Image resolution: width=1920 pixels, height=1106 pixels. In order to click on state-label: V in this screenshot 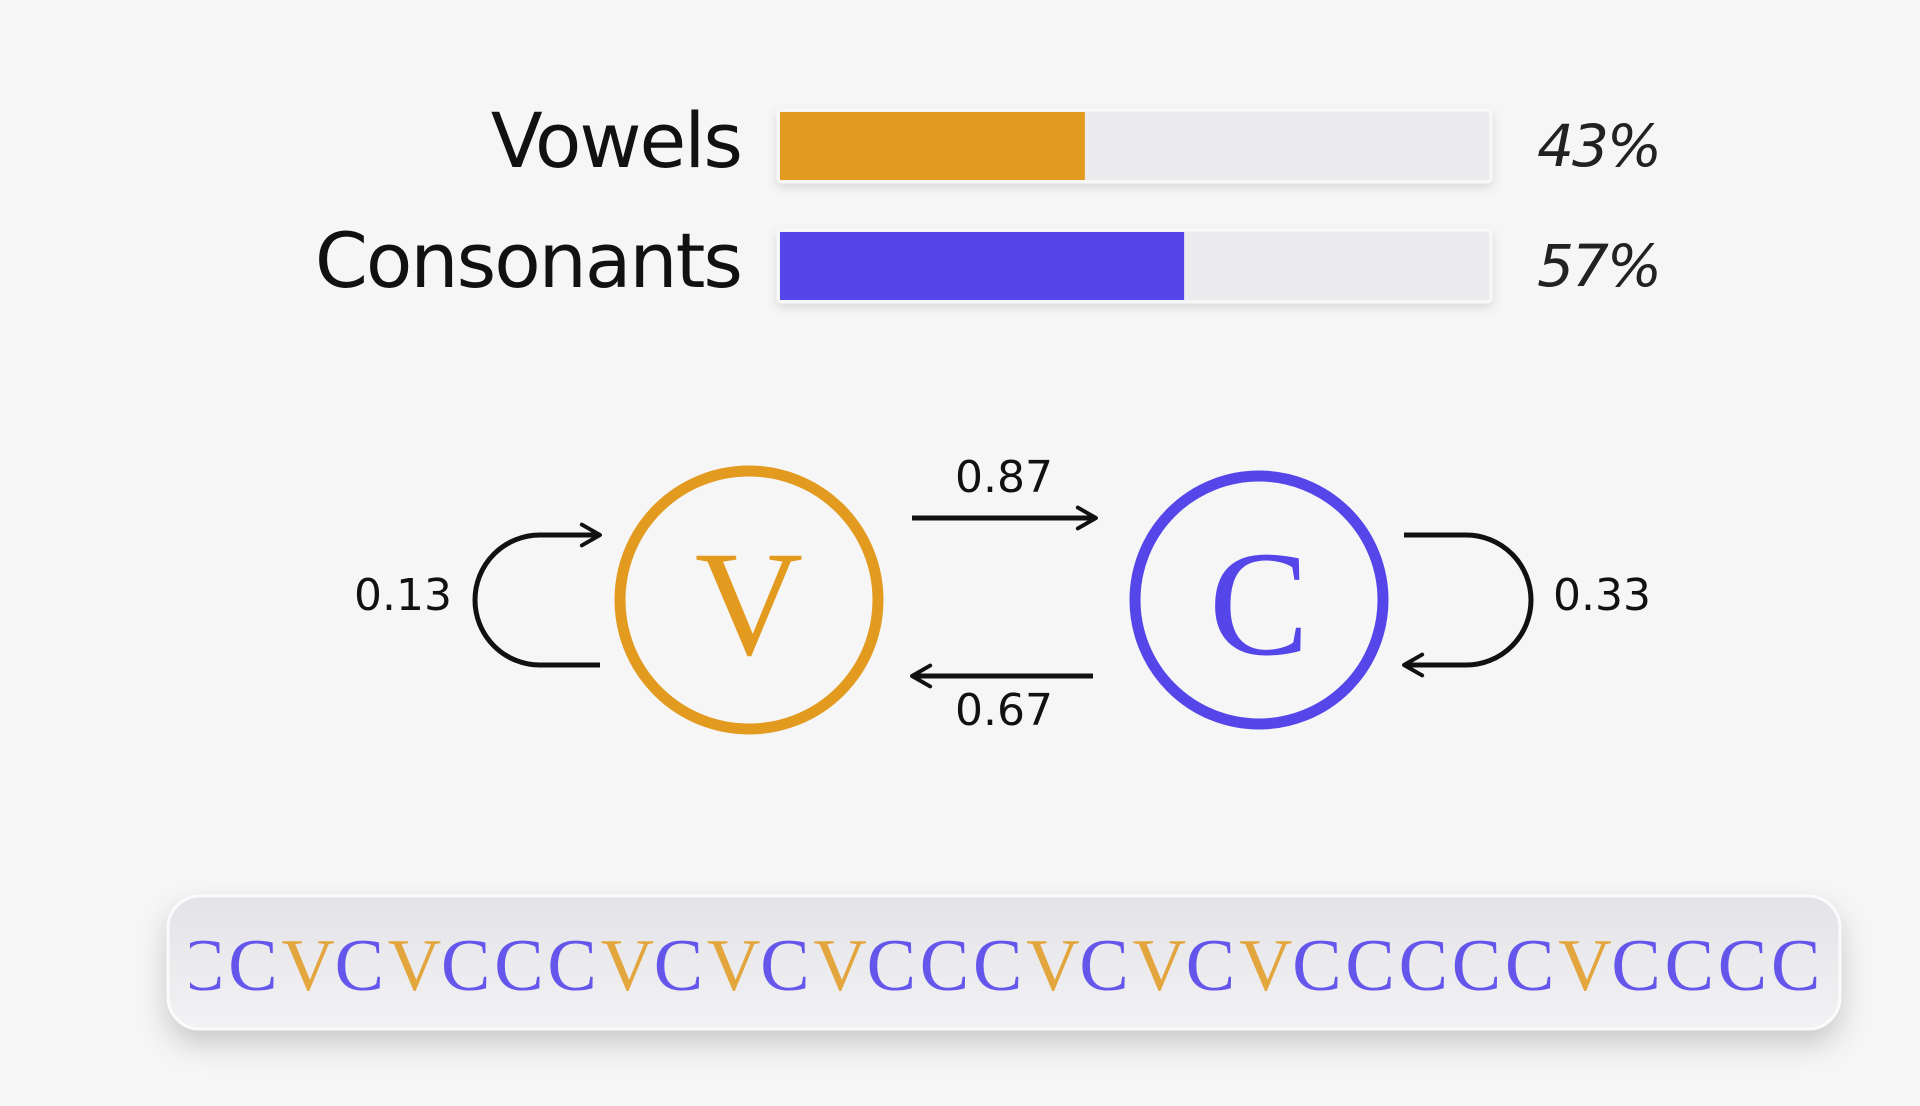, I will do `click(749, 604)`.